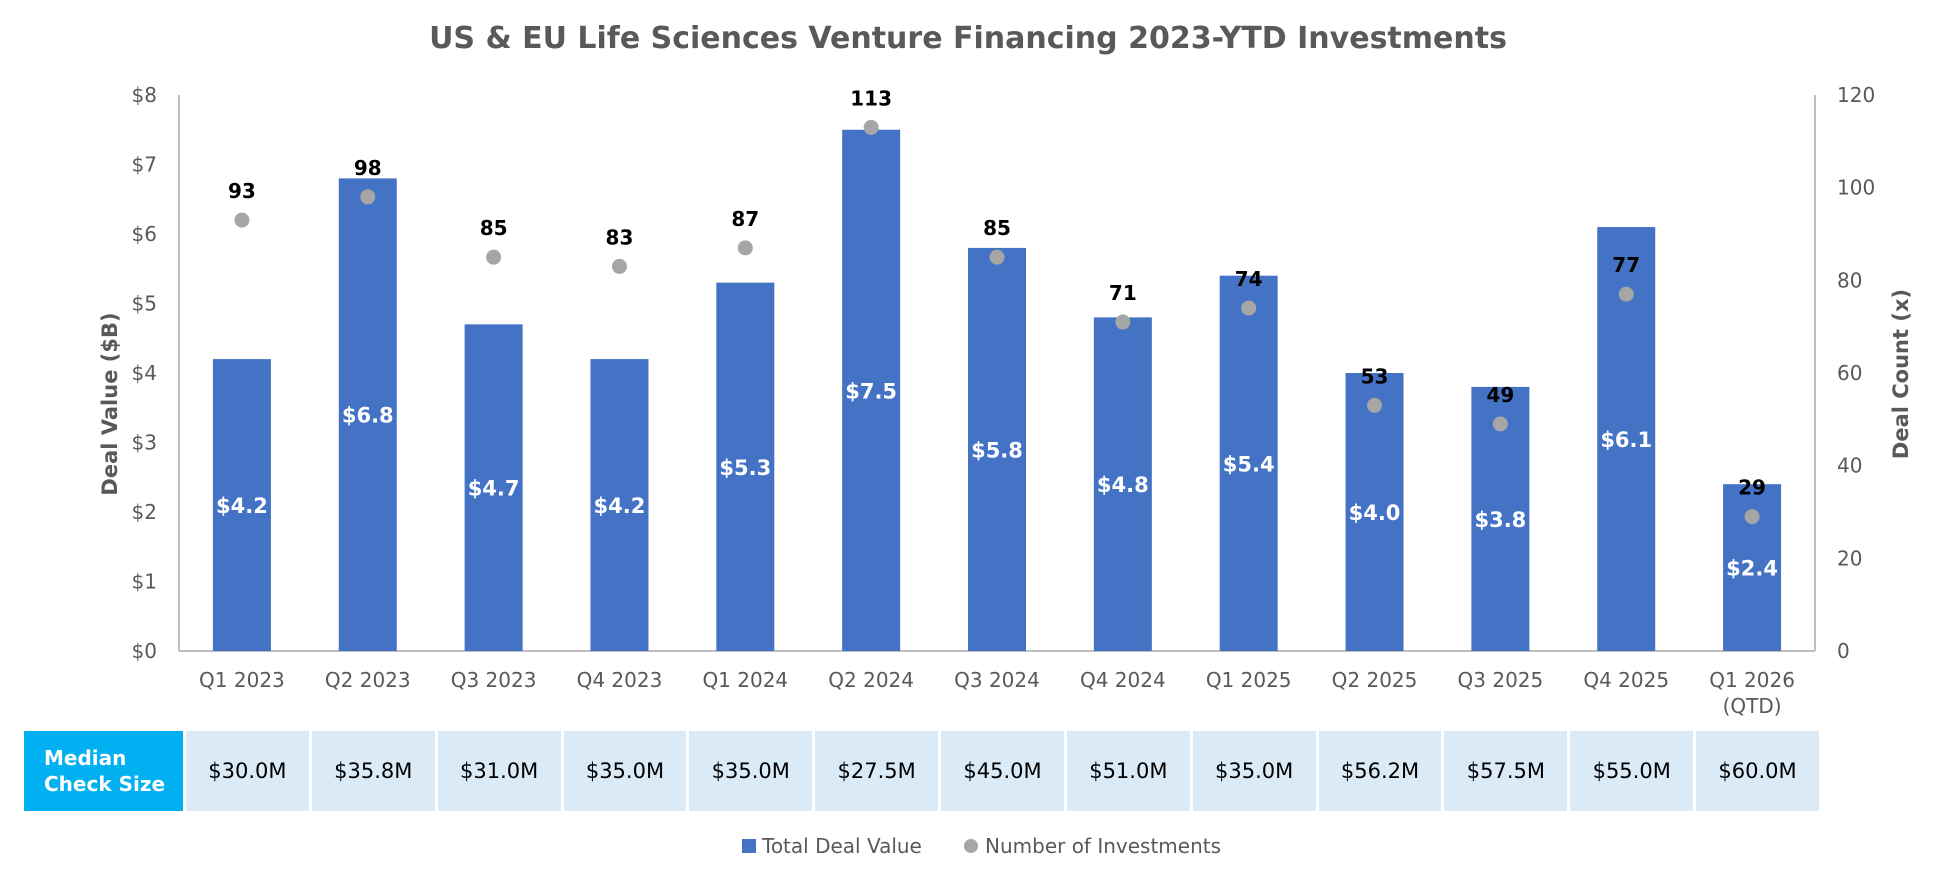 The height and width of the screenshot is (880, 1936). Describe the element at coordinates (249, 771) in the screenshot. I see `median-check-size-cell: $30.0M` at that location.